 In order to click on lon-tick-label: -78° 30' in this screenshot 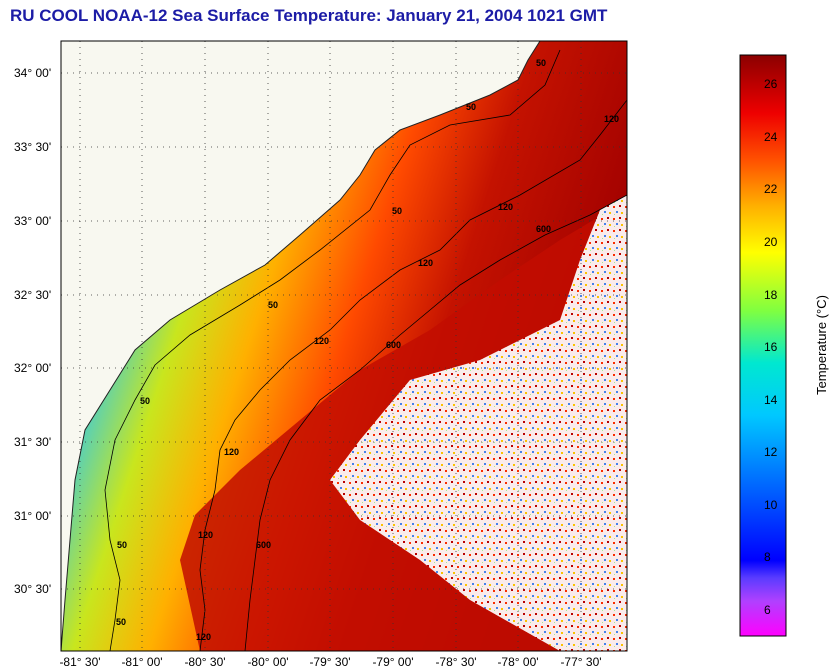, I will do `click(455, 662)`.